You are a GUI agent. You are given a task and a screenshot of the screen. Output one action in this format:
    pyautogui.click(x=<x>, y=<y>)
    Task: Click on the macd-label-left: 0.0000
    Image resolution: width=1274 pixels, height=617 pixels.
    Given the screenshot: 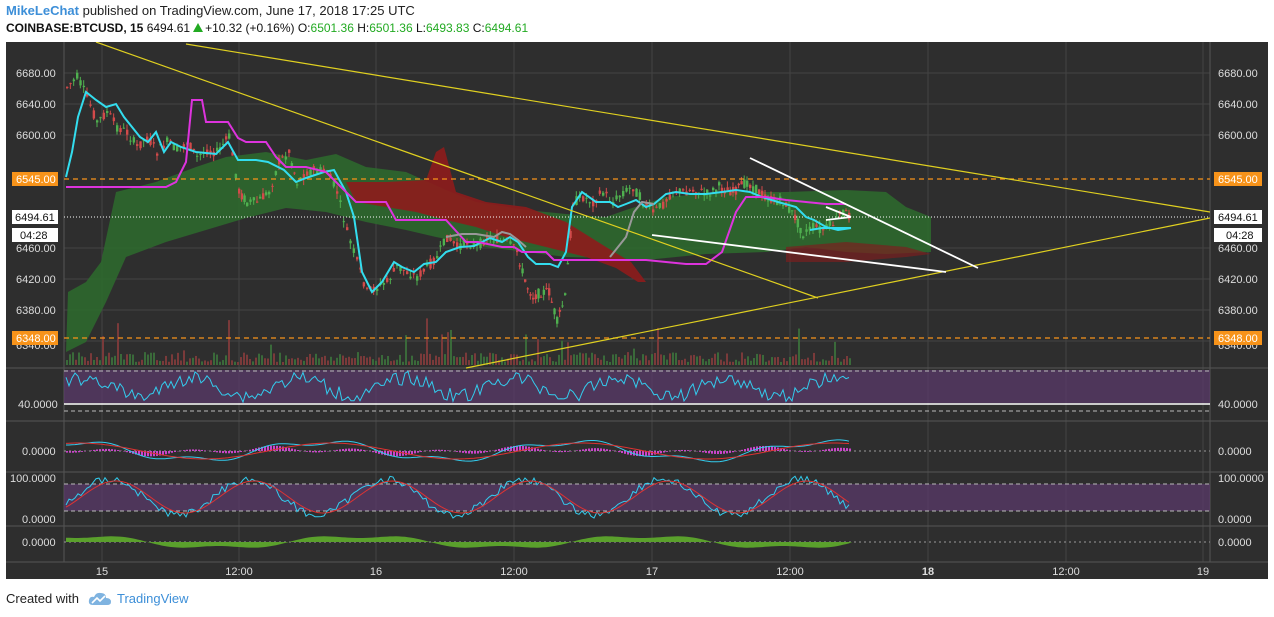 What is the action you would take?
    pyautogui.click(x=39, y=452)
    